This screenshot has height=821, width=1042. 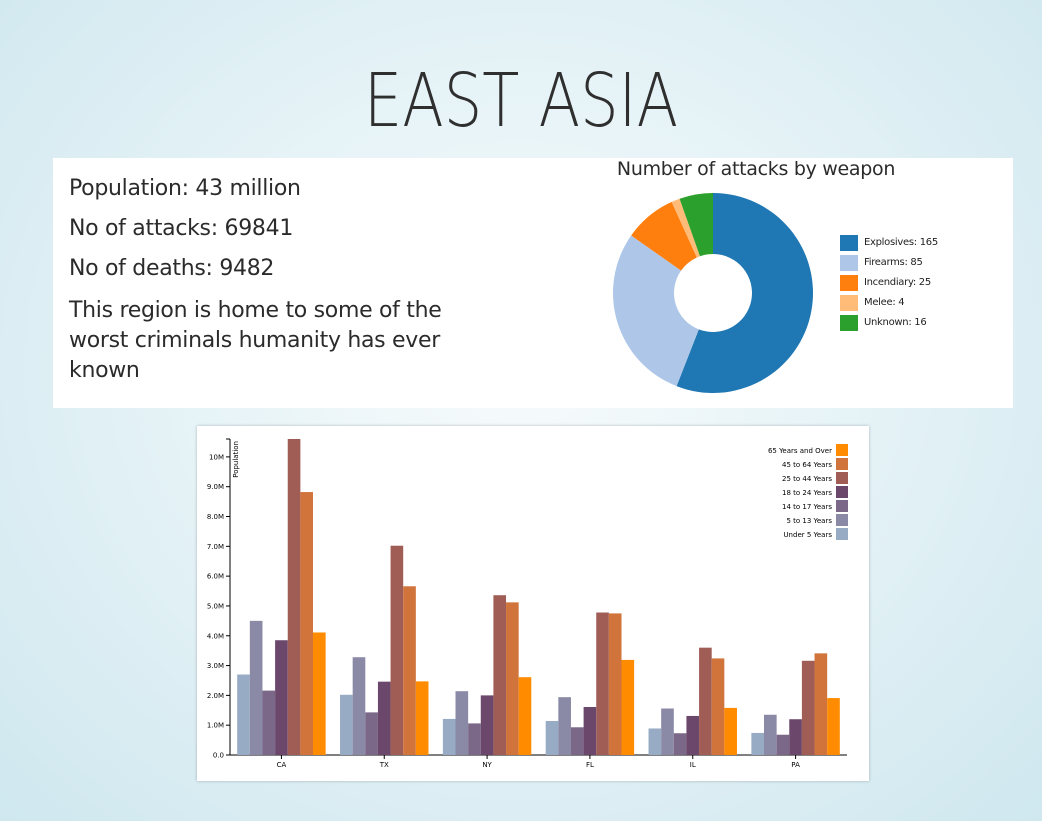 I want to click on y-tick-label: 1.0M, so click(x=215, y=726).